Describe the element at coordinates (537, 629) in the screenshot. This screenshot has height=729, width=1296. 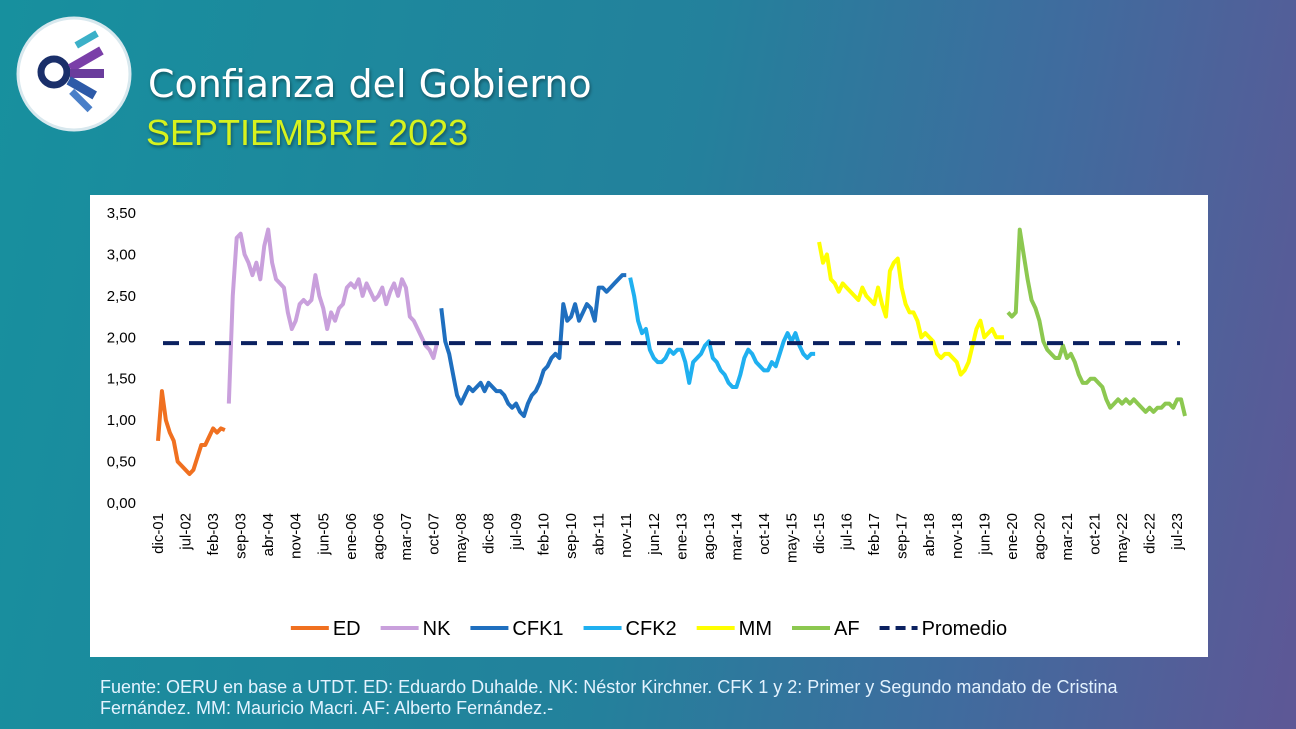
I see `legend-label: CFK1` at that location.